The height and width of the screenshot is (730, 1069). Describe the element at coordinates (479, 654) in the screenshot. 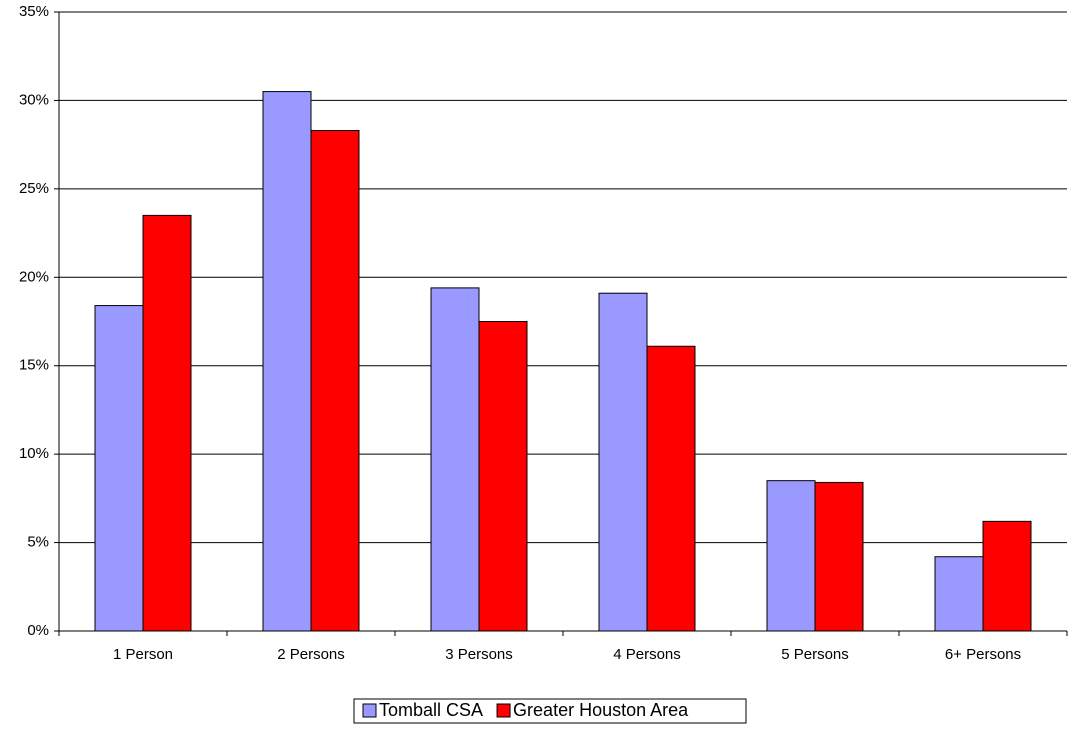

I see `x-tick-label: 3 Persons` at that location.